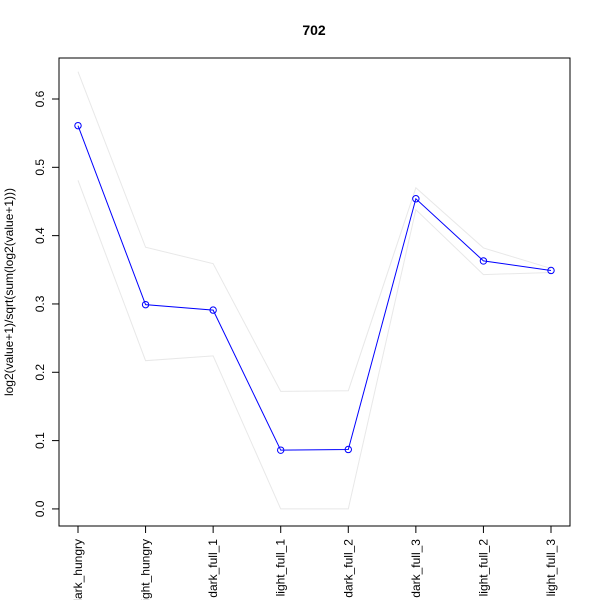 The height and width of the screenshot is (600, 600). What do you see at coordinates (483, 568) in the screenshot?
I see `x-tick-label: light_full_2` at bounding box center [483, 568].